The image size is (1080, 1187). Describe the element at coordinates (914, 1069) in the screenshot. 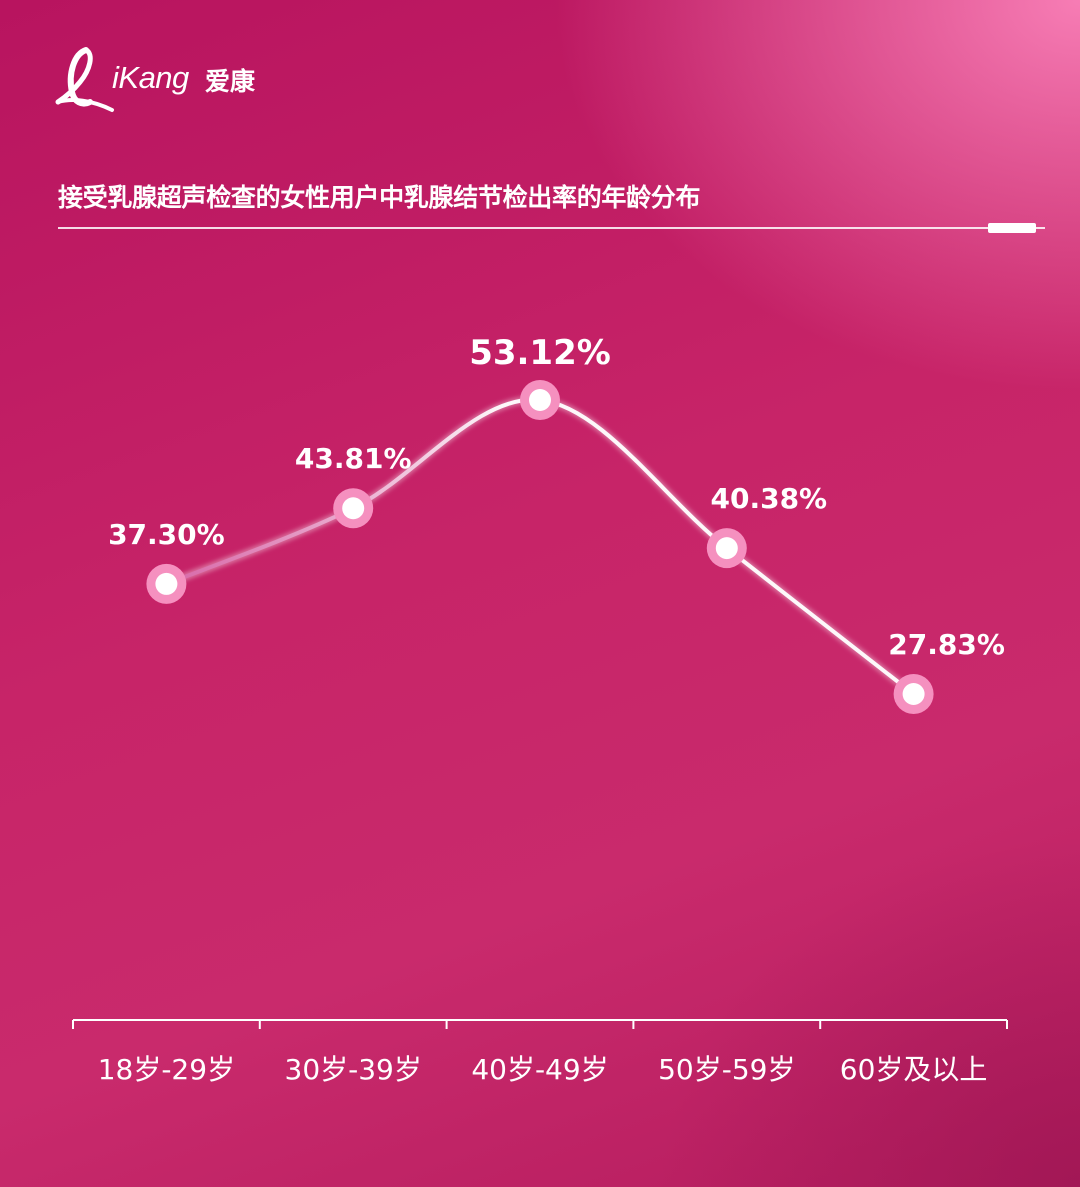

I see `x-tick-label-5: 60岁及以上` at that location.